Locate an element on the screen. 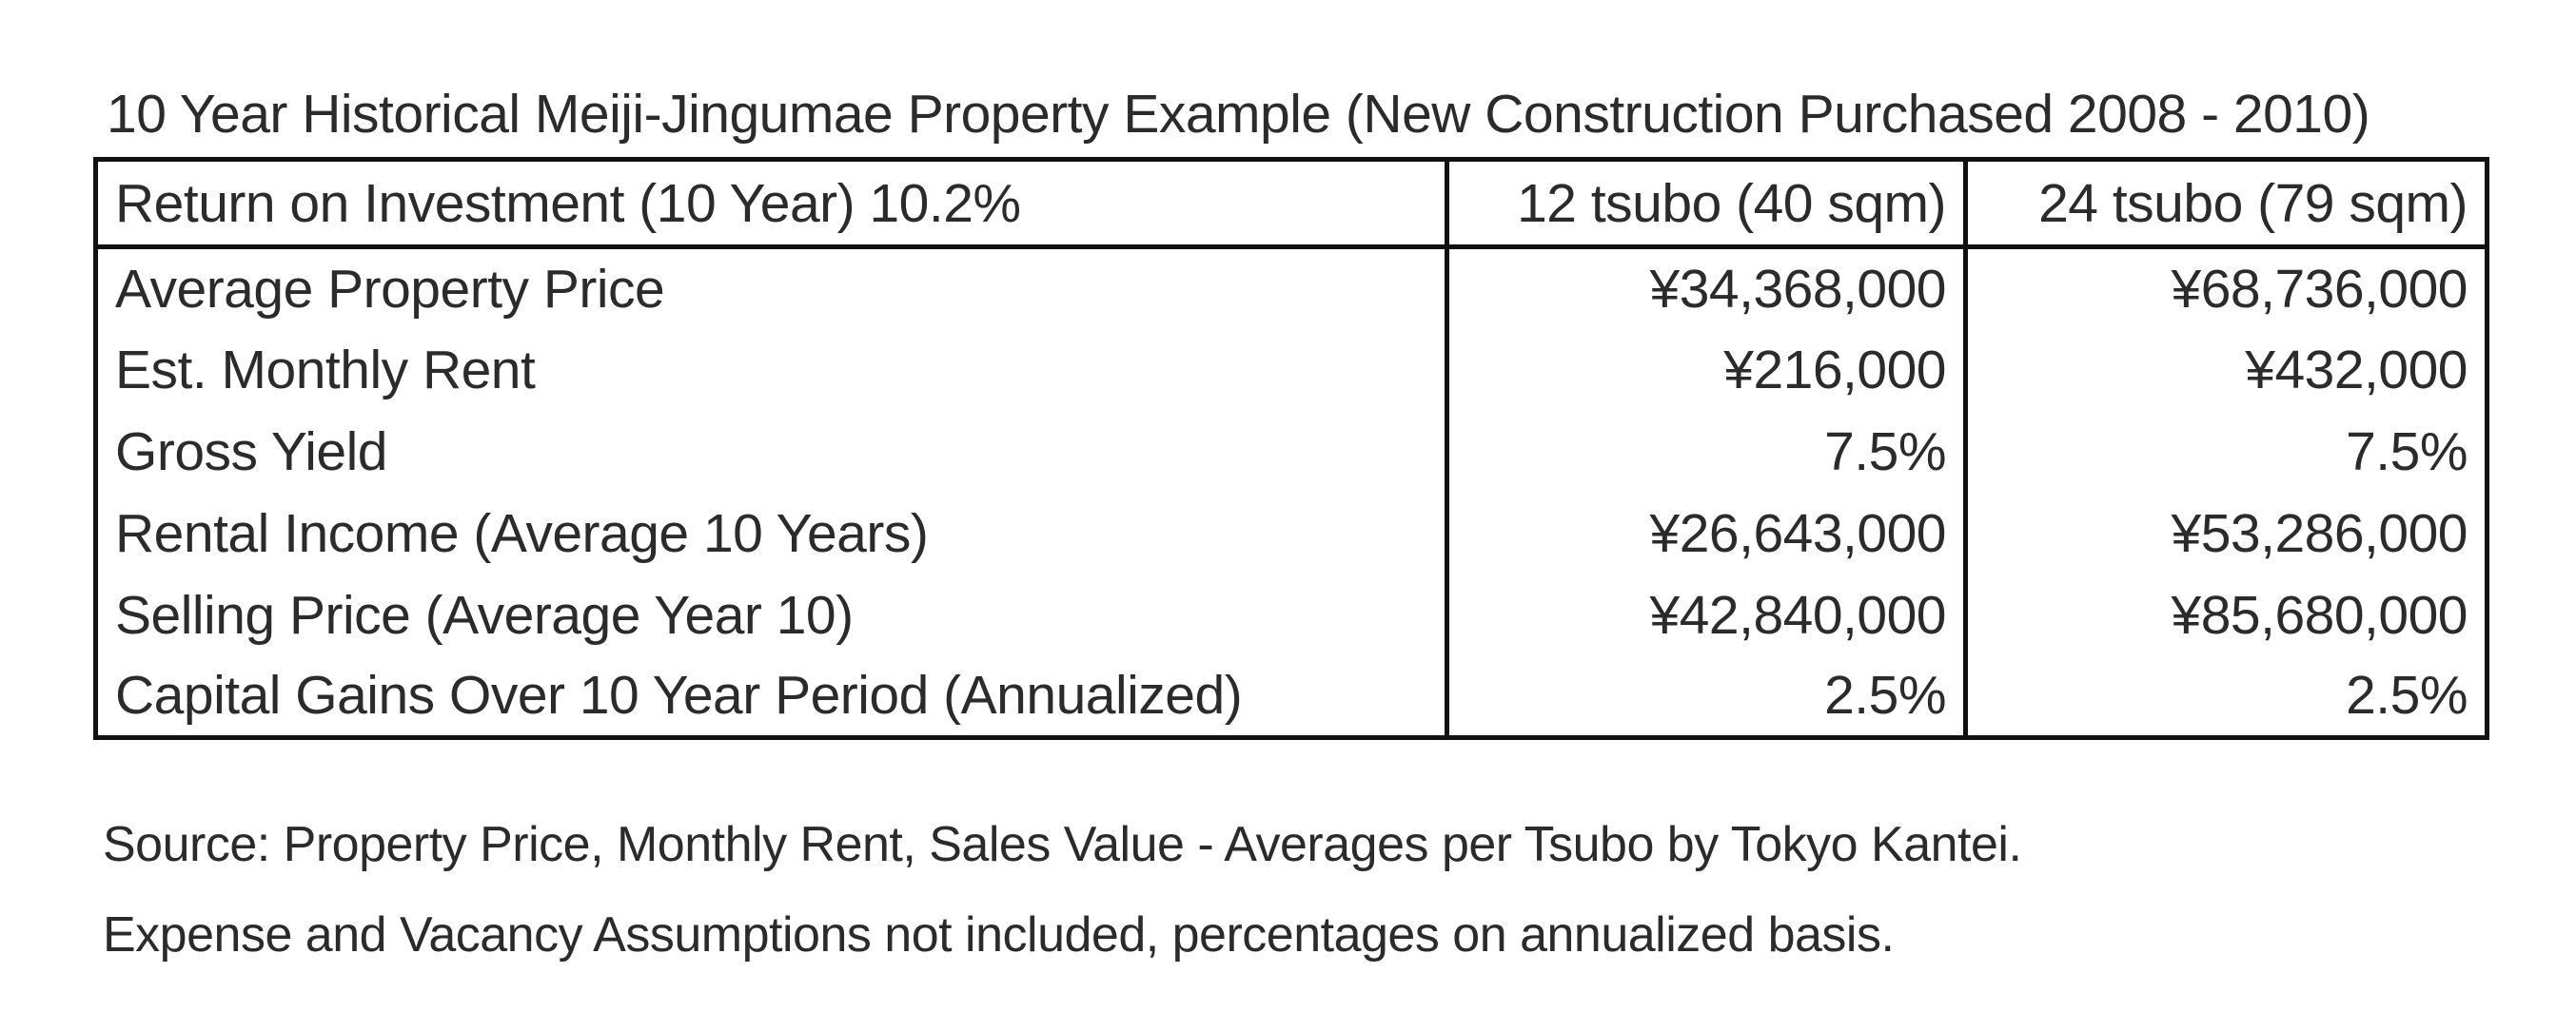  value-24-tsubo: ¥85,680,000 is located at coordinates (2225, 615).